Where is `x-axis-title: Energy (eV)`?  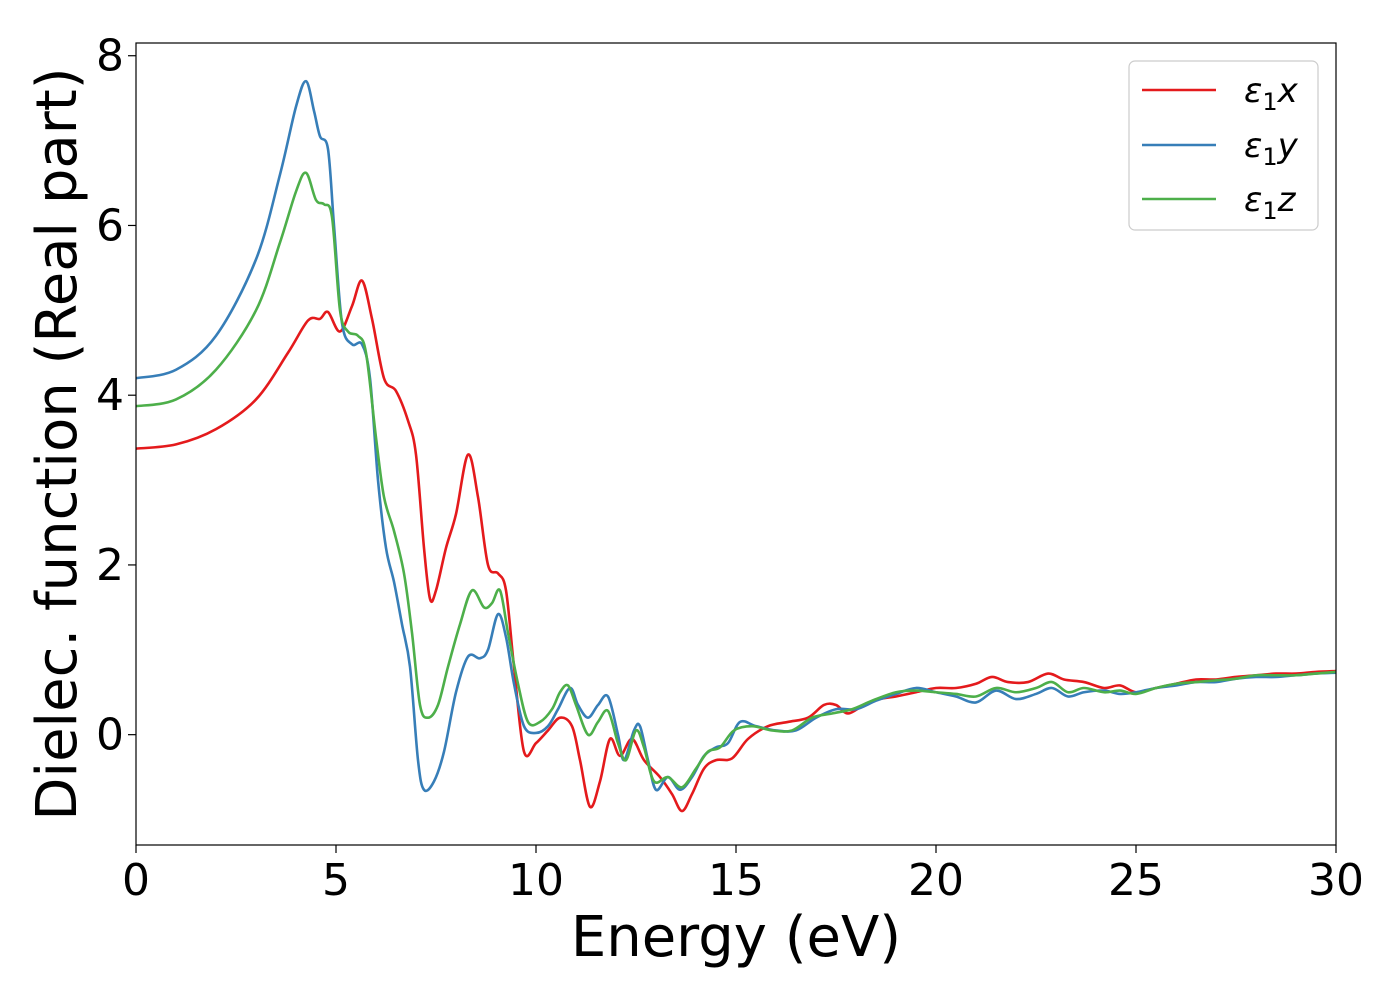 x-axis-title: Energy (eV) is located at coordinates (736, 937).